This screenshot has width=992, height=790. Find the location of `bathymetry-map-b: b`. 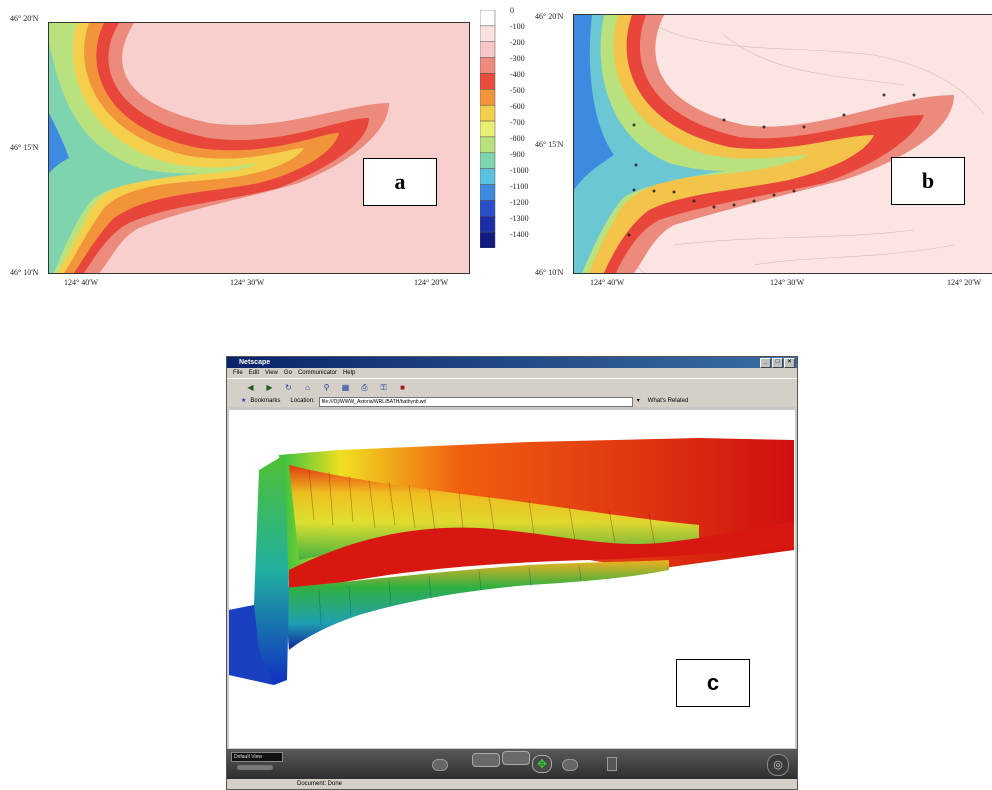

bathymetry-map-b: b is located at coordinates (782, 144).